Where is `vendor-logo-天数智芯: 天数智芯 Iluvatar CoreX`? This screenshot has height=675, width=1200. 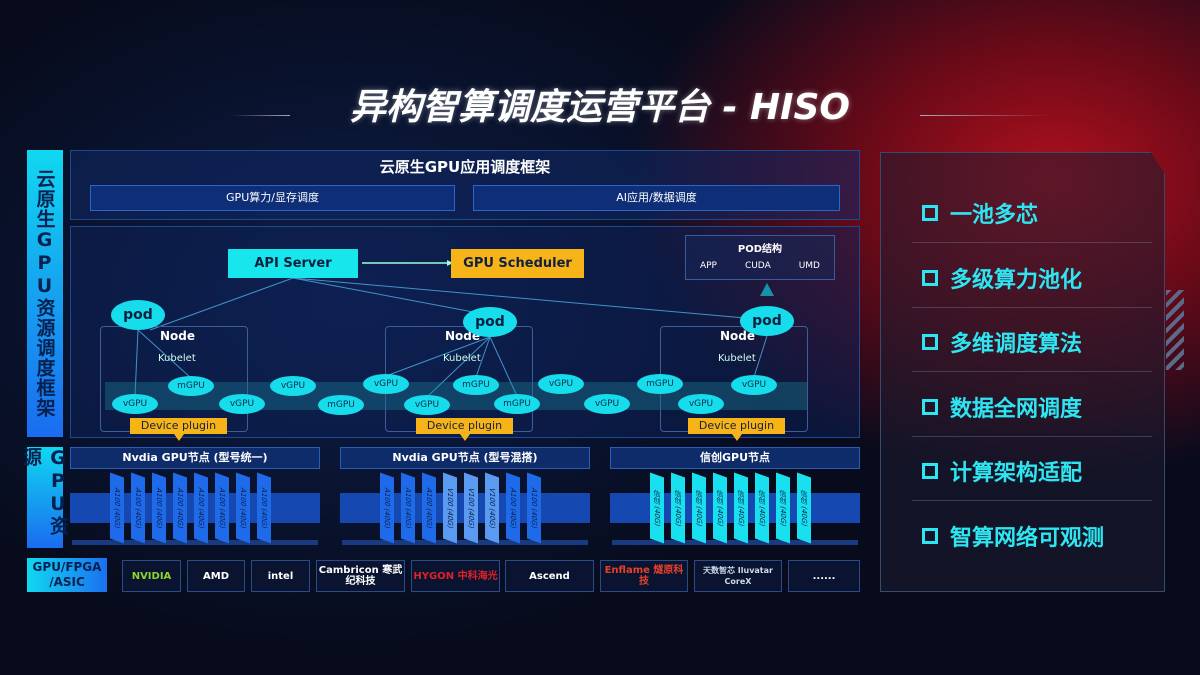
vendor-logo-天数智芯: 天数智芯 Iluvatar CoreX is located at coordinates (738, 576).